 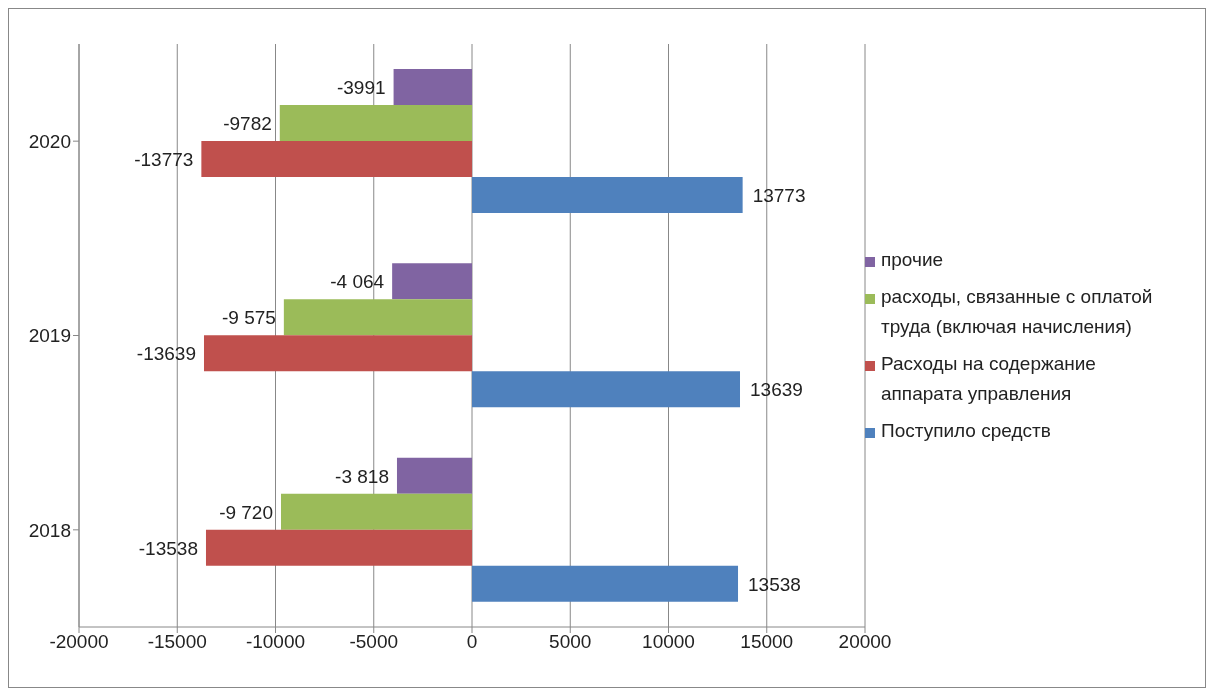 I want to click on x-tick-label: -15000, so click(x=177, y=642).